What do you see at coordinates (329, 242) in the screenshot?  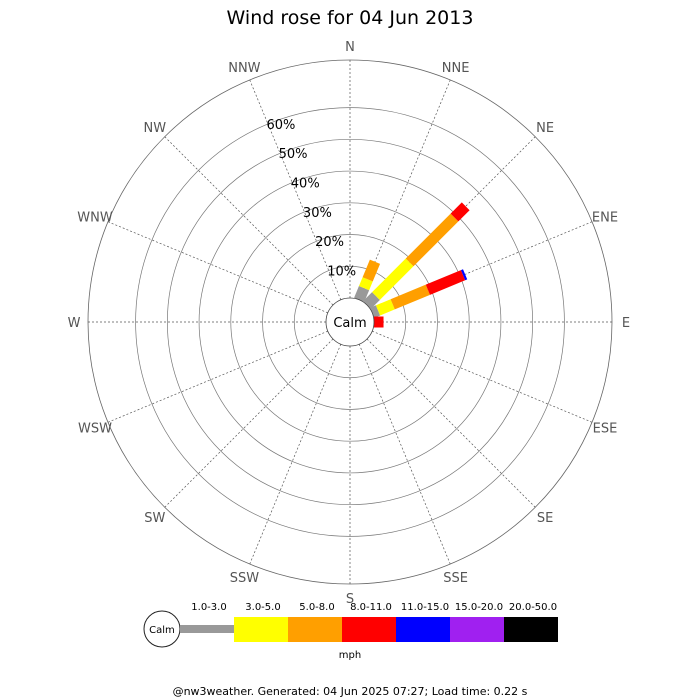 I see `radial-tick-label: 20%` at bounding box center [329, 242].